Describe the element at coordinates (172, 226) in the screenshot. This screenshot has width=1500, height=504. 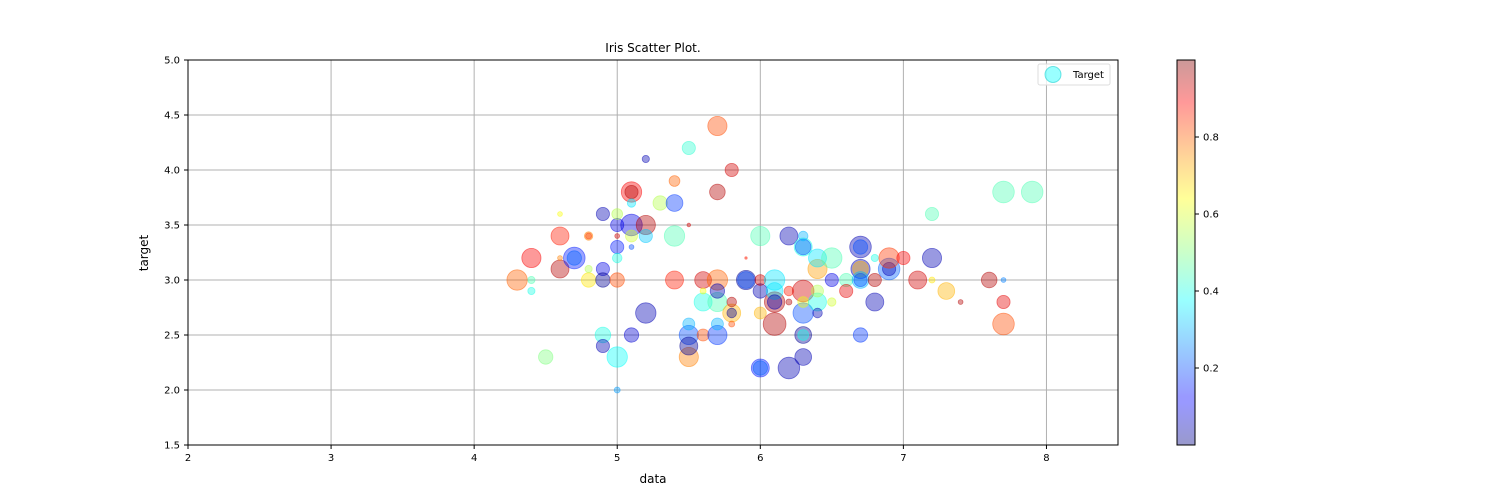
I see `y-tick-label: 3.5` at that location.